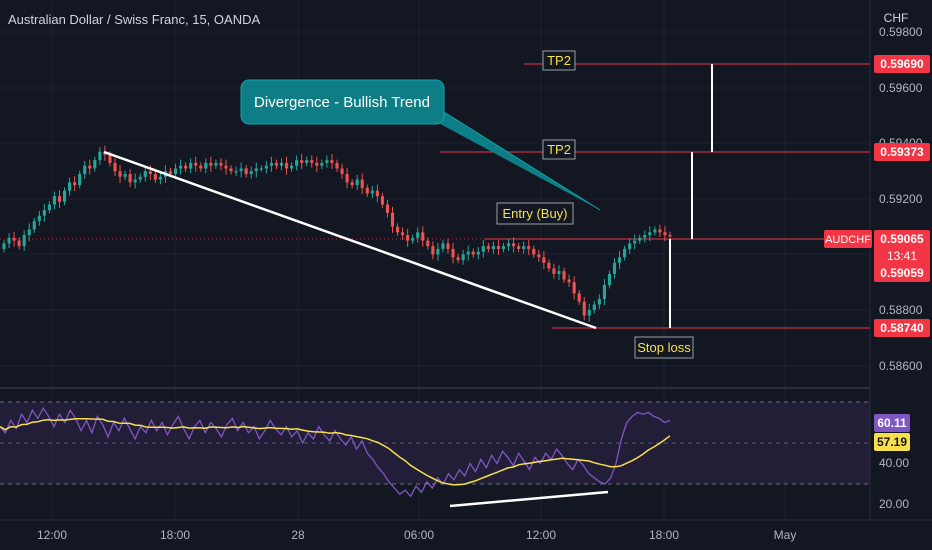  What do you see at coordinates (335, 451) in the screenshot?
I see `rsi-ma-line` at bounding box center [335, 451].